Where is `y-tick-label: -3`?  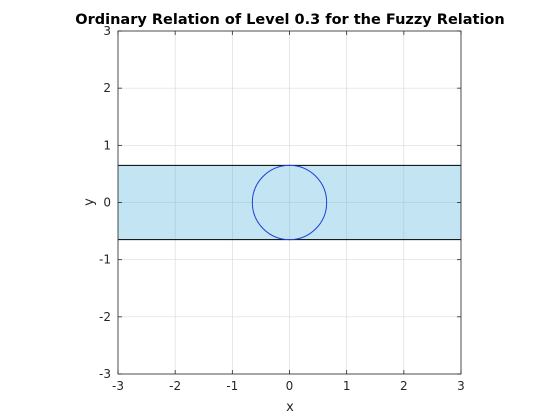 y-tick-label: -3 is located at coordinates (105, 374).